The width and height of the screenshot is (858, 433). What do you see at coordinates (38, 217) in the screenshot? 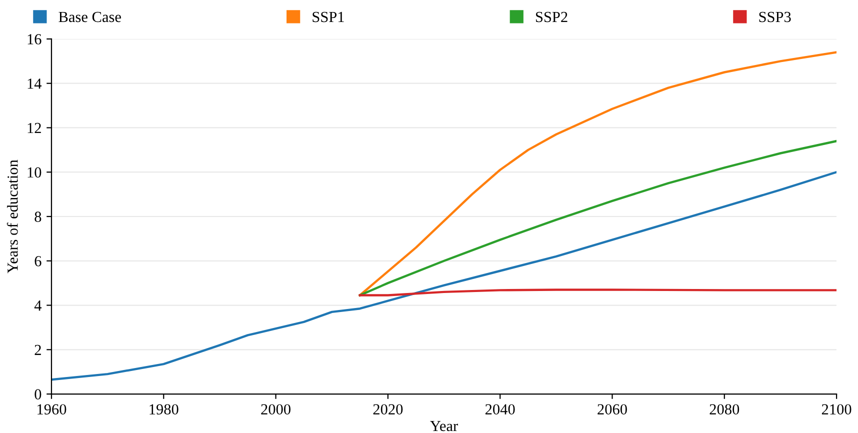
I see `y-tick-label: 8` at bounding box center [38, 217].